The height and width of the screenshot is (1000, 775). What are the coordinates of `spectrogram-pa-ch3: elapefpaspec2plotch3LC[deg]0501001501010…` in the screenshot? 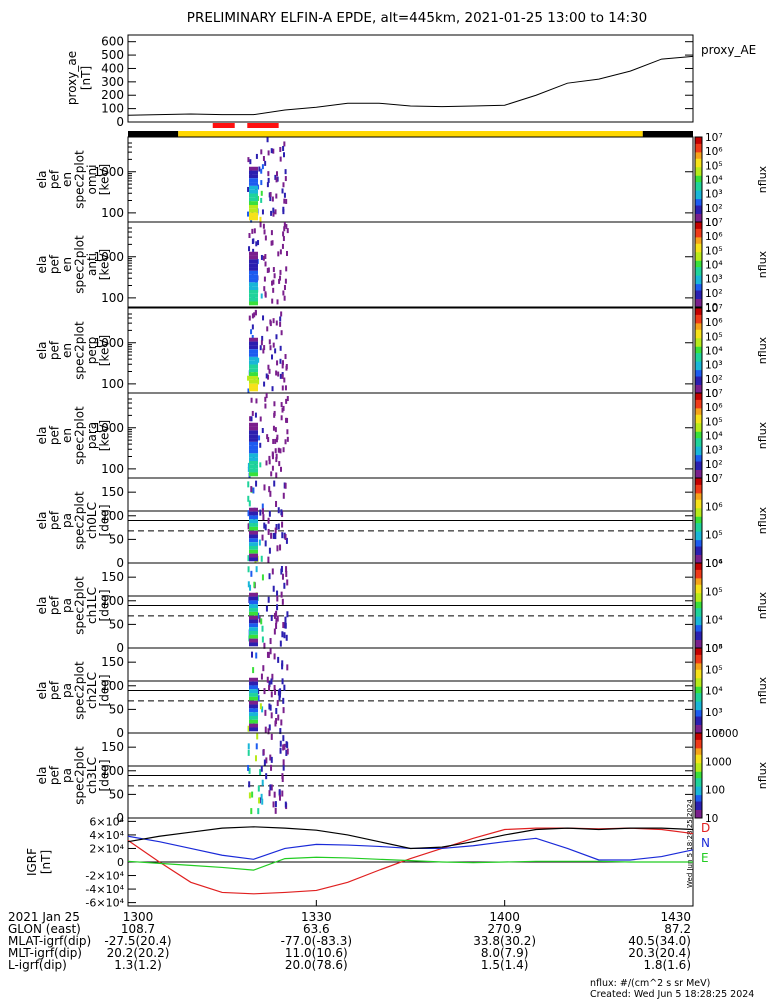 It's located at (402, 776).